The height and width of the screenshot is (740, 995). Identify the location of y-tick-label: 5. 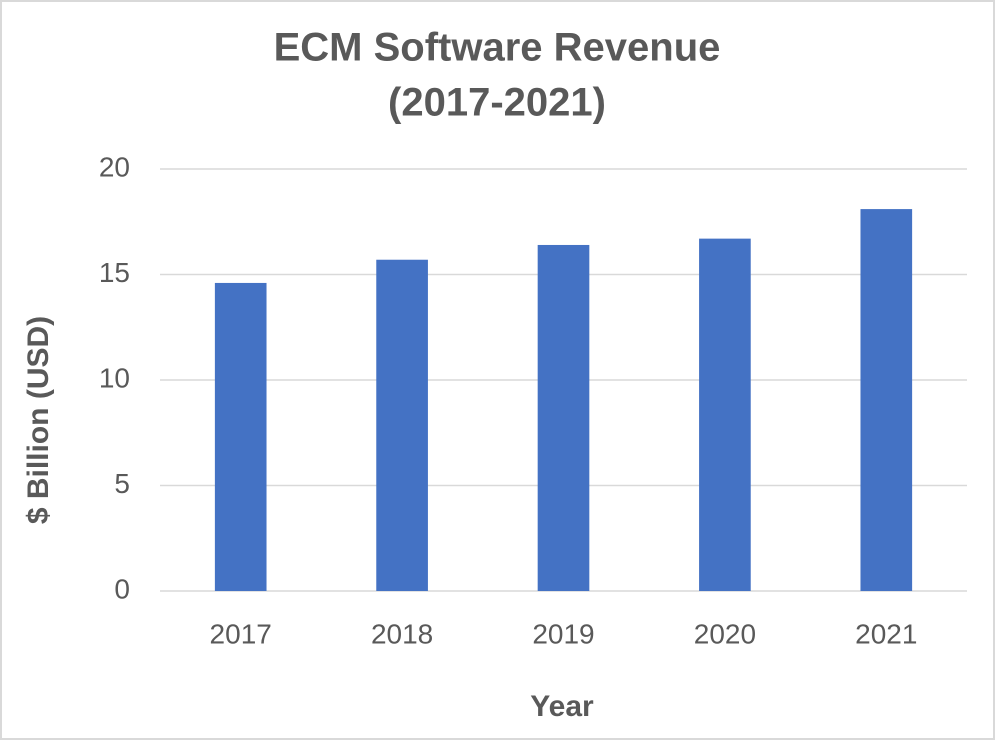
(122, 483).